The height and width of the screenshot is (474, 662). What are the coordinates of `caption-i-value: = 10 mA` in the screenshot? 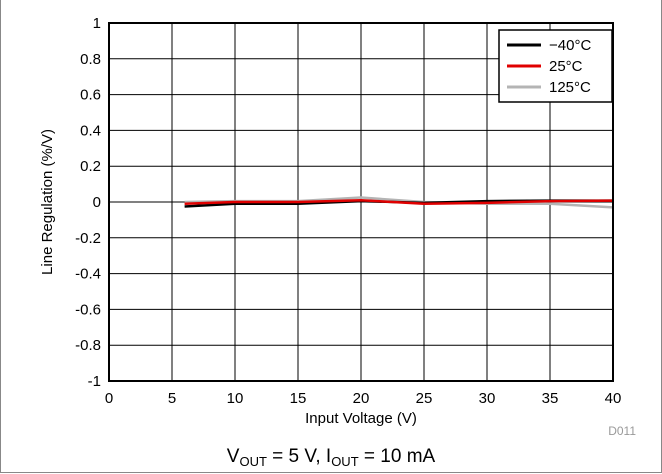 It's located at (397, 456).